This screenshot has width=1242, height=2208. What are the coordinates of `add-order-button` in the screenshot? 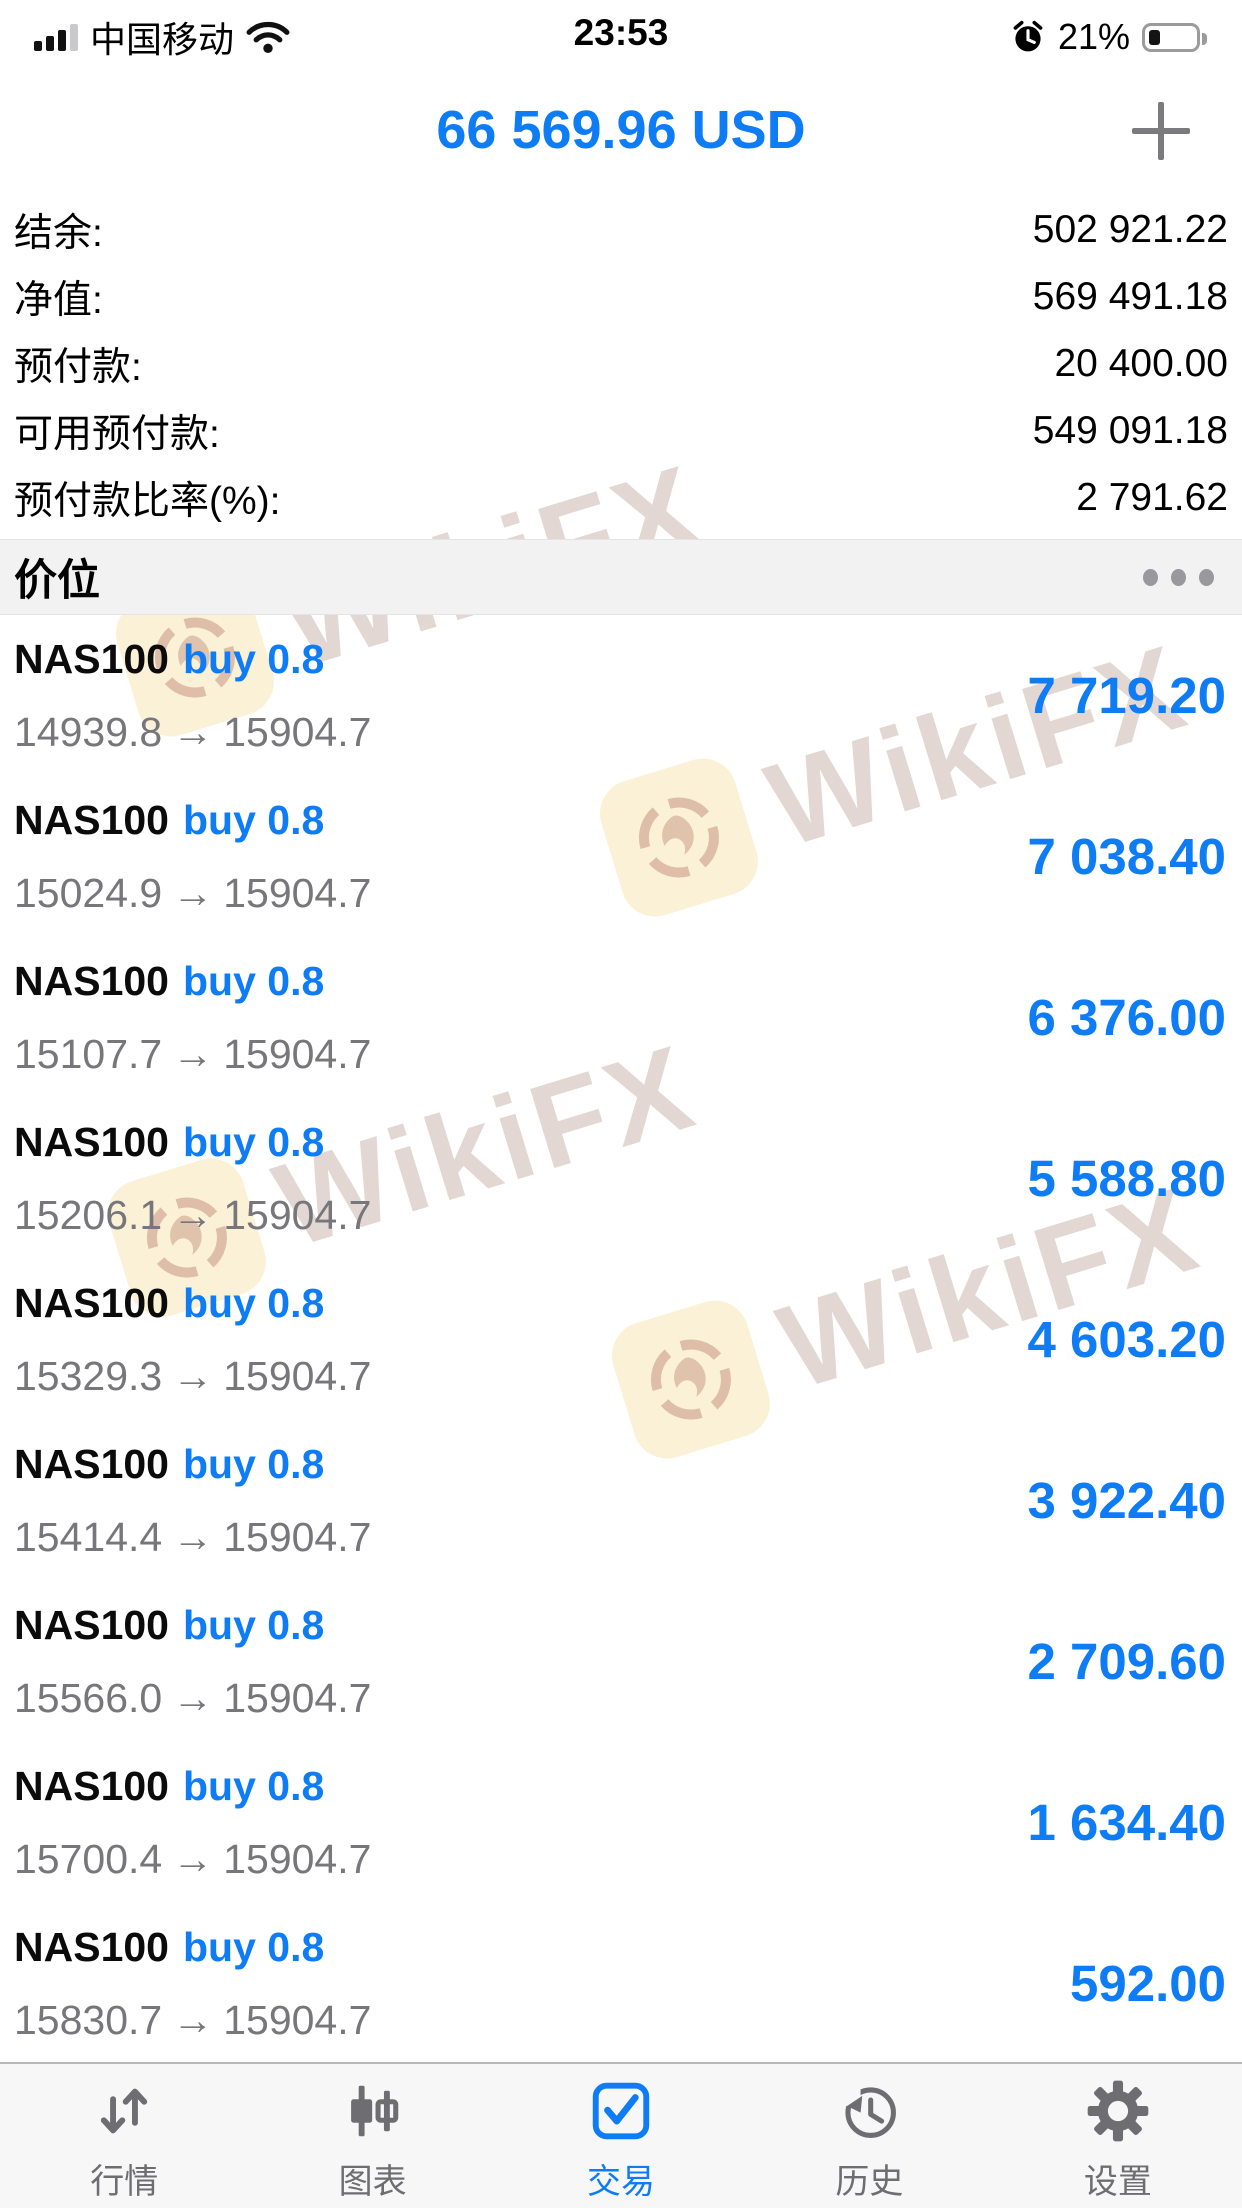 It's located at (1161, 131).